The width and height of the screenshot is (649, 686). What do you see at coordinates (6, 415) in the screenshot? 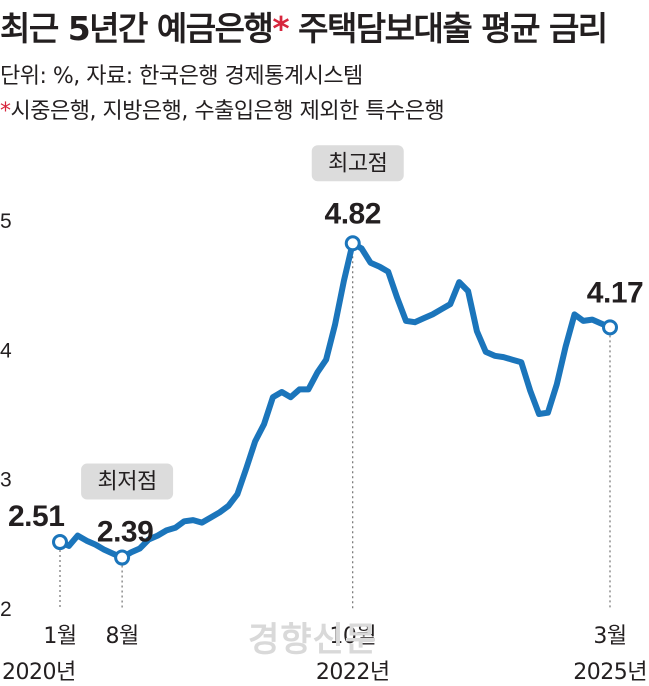
I see `y-axis: 2 3 4 5` at bounding box center [6, 415].